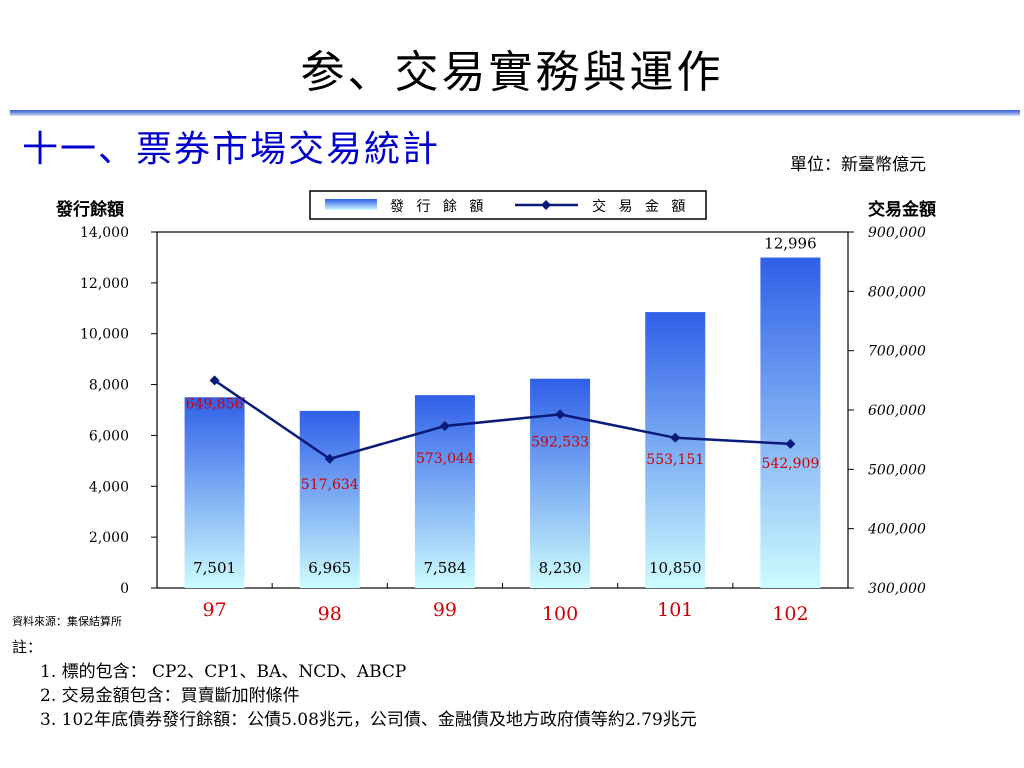 The width and height of the screenshot is (1024, 768). Describe the element at coordinates (445, 459) in the screenshot. I see `line-value-label: 573,044` at that location.